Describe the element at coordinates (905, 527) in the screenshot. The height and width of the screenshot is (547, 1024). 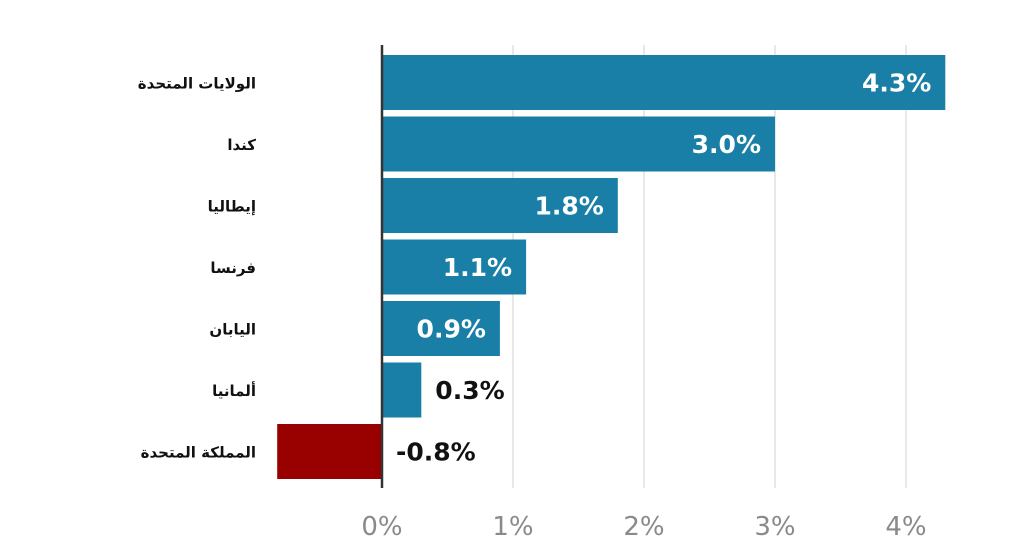
I see `x-tick-label: 4%` at that location.